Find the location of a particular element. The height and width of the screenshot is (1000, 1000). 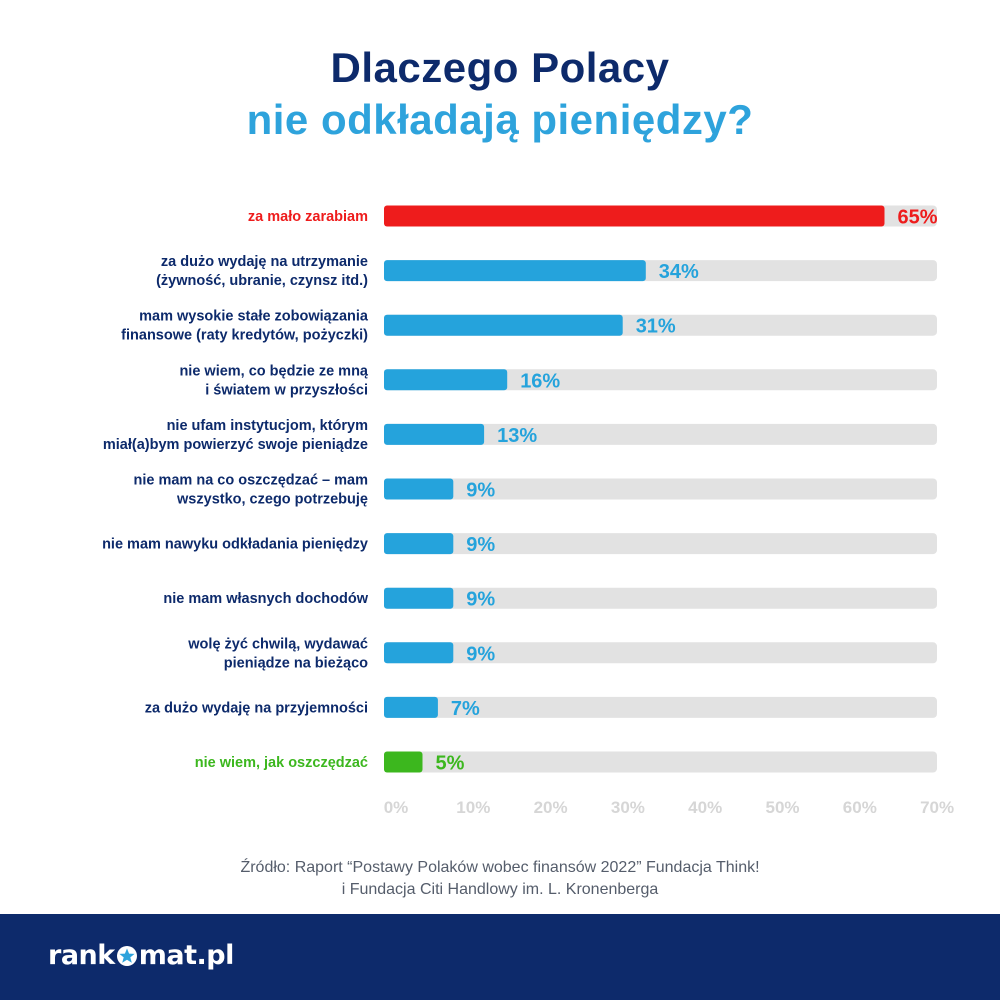

logo-text-left: rank is located at coordinates (81, 955).